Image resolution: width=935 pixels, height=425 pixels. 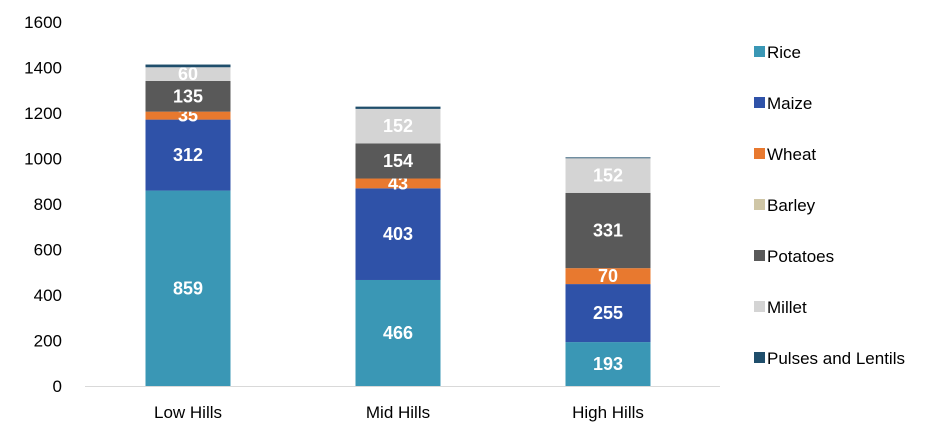 I want to click on legend-label: Potatoes, so click(x=800, y=256).